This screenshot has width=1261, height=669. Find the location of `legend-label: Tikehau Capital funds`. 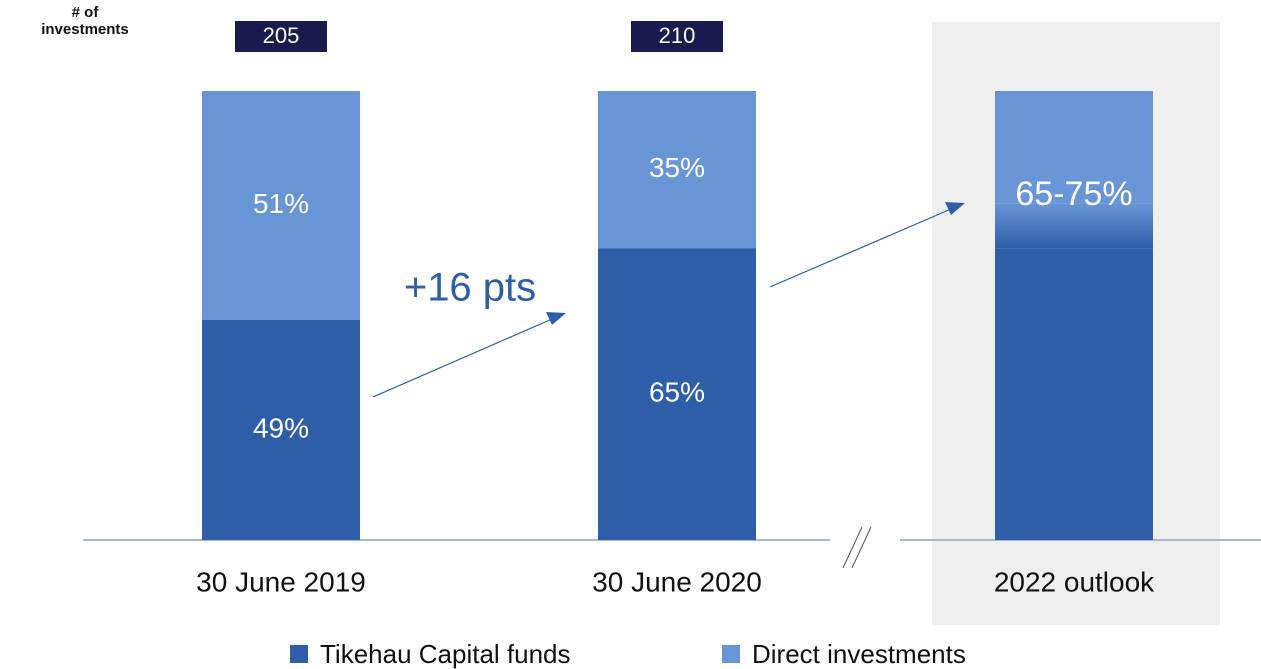

legend-label: Tikehau Capital funds is located at coordinates (445, 654).